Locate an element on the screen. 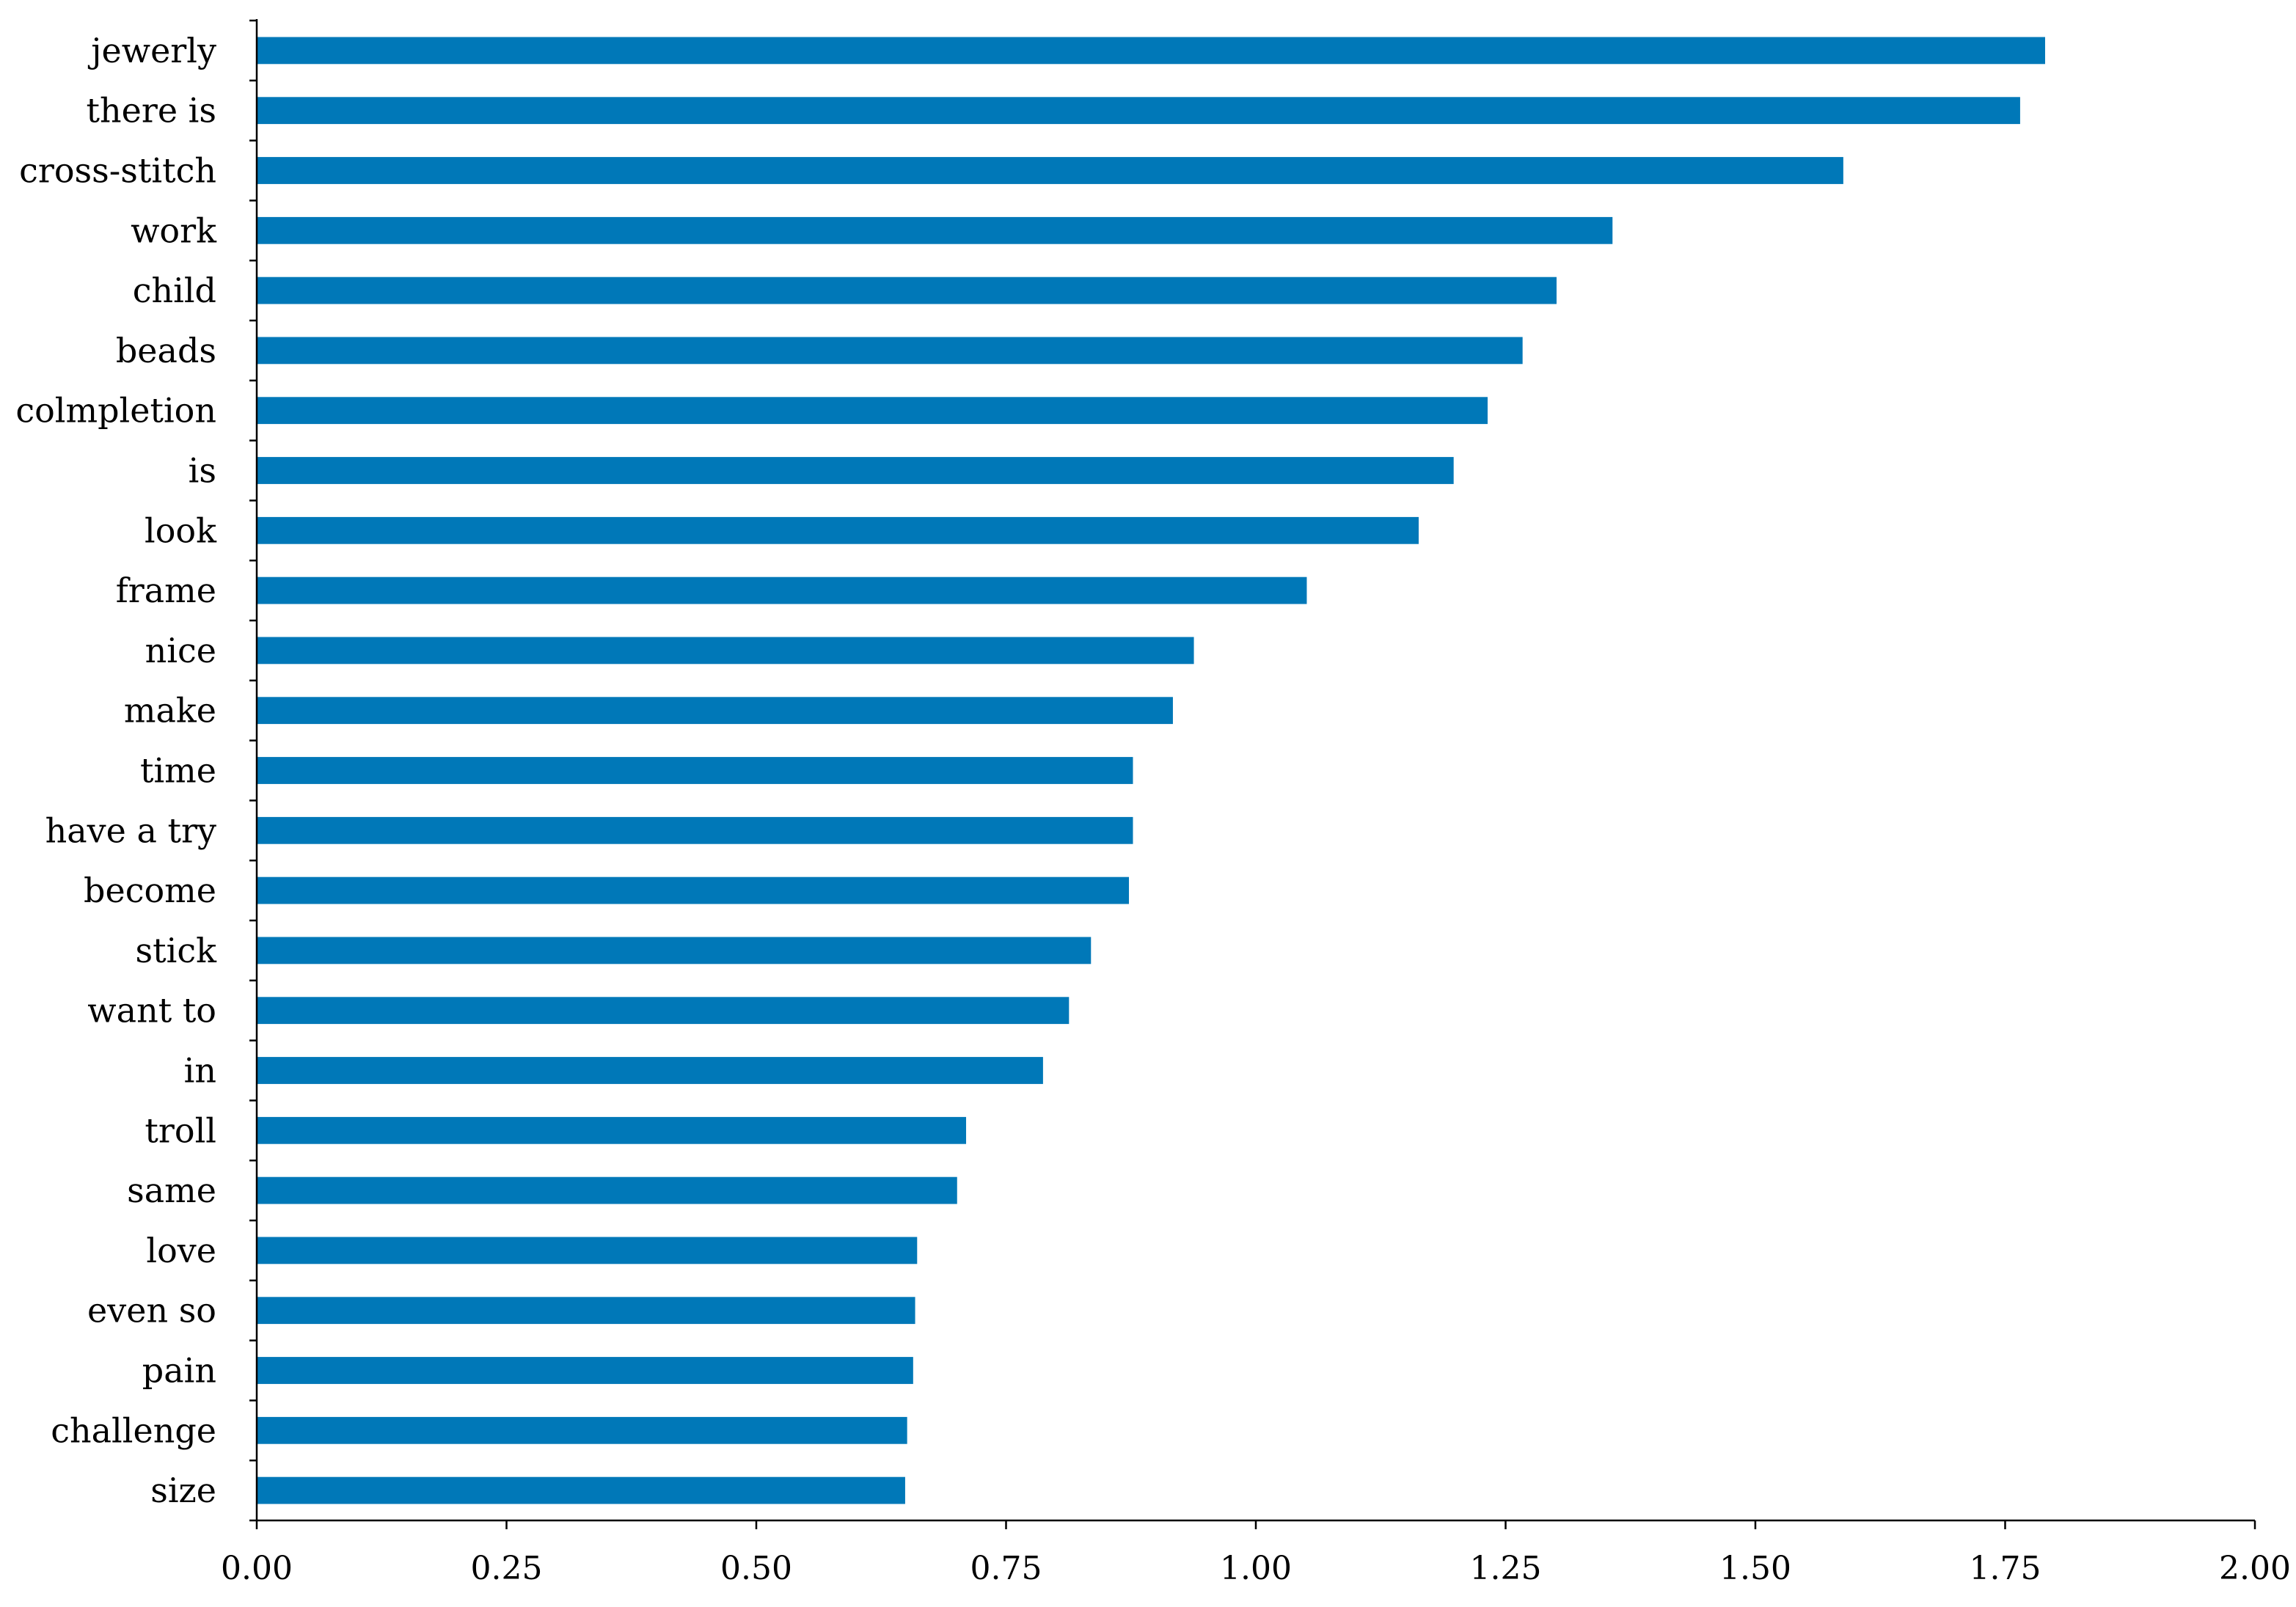 This screenshot has height=1607, width=2296. x-tick-label: 1.00 is located at coordinates (1256, 1568).